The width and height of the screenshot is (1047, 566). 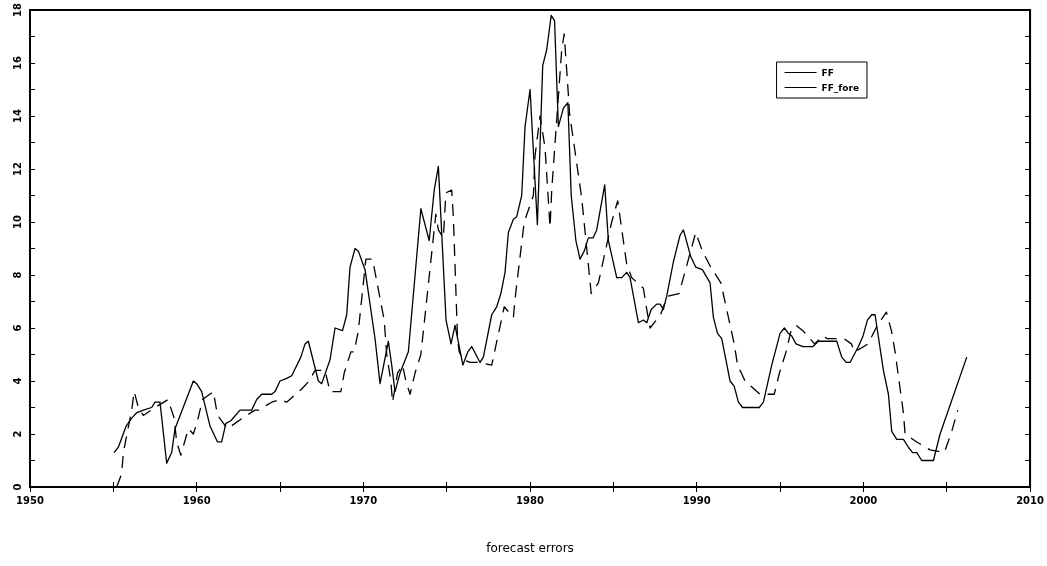 What do you see at coordinates (827, 72) in the screenshot?
I see `legend-label: FF` at bounding box center [827, 72].